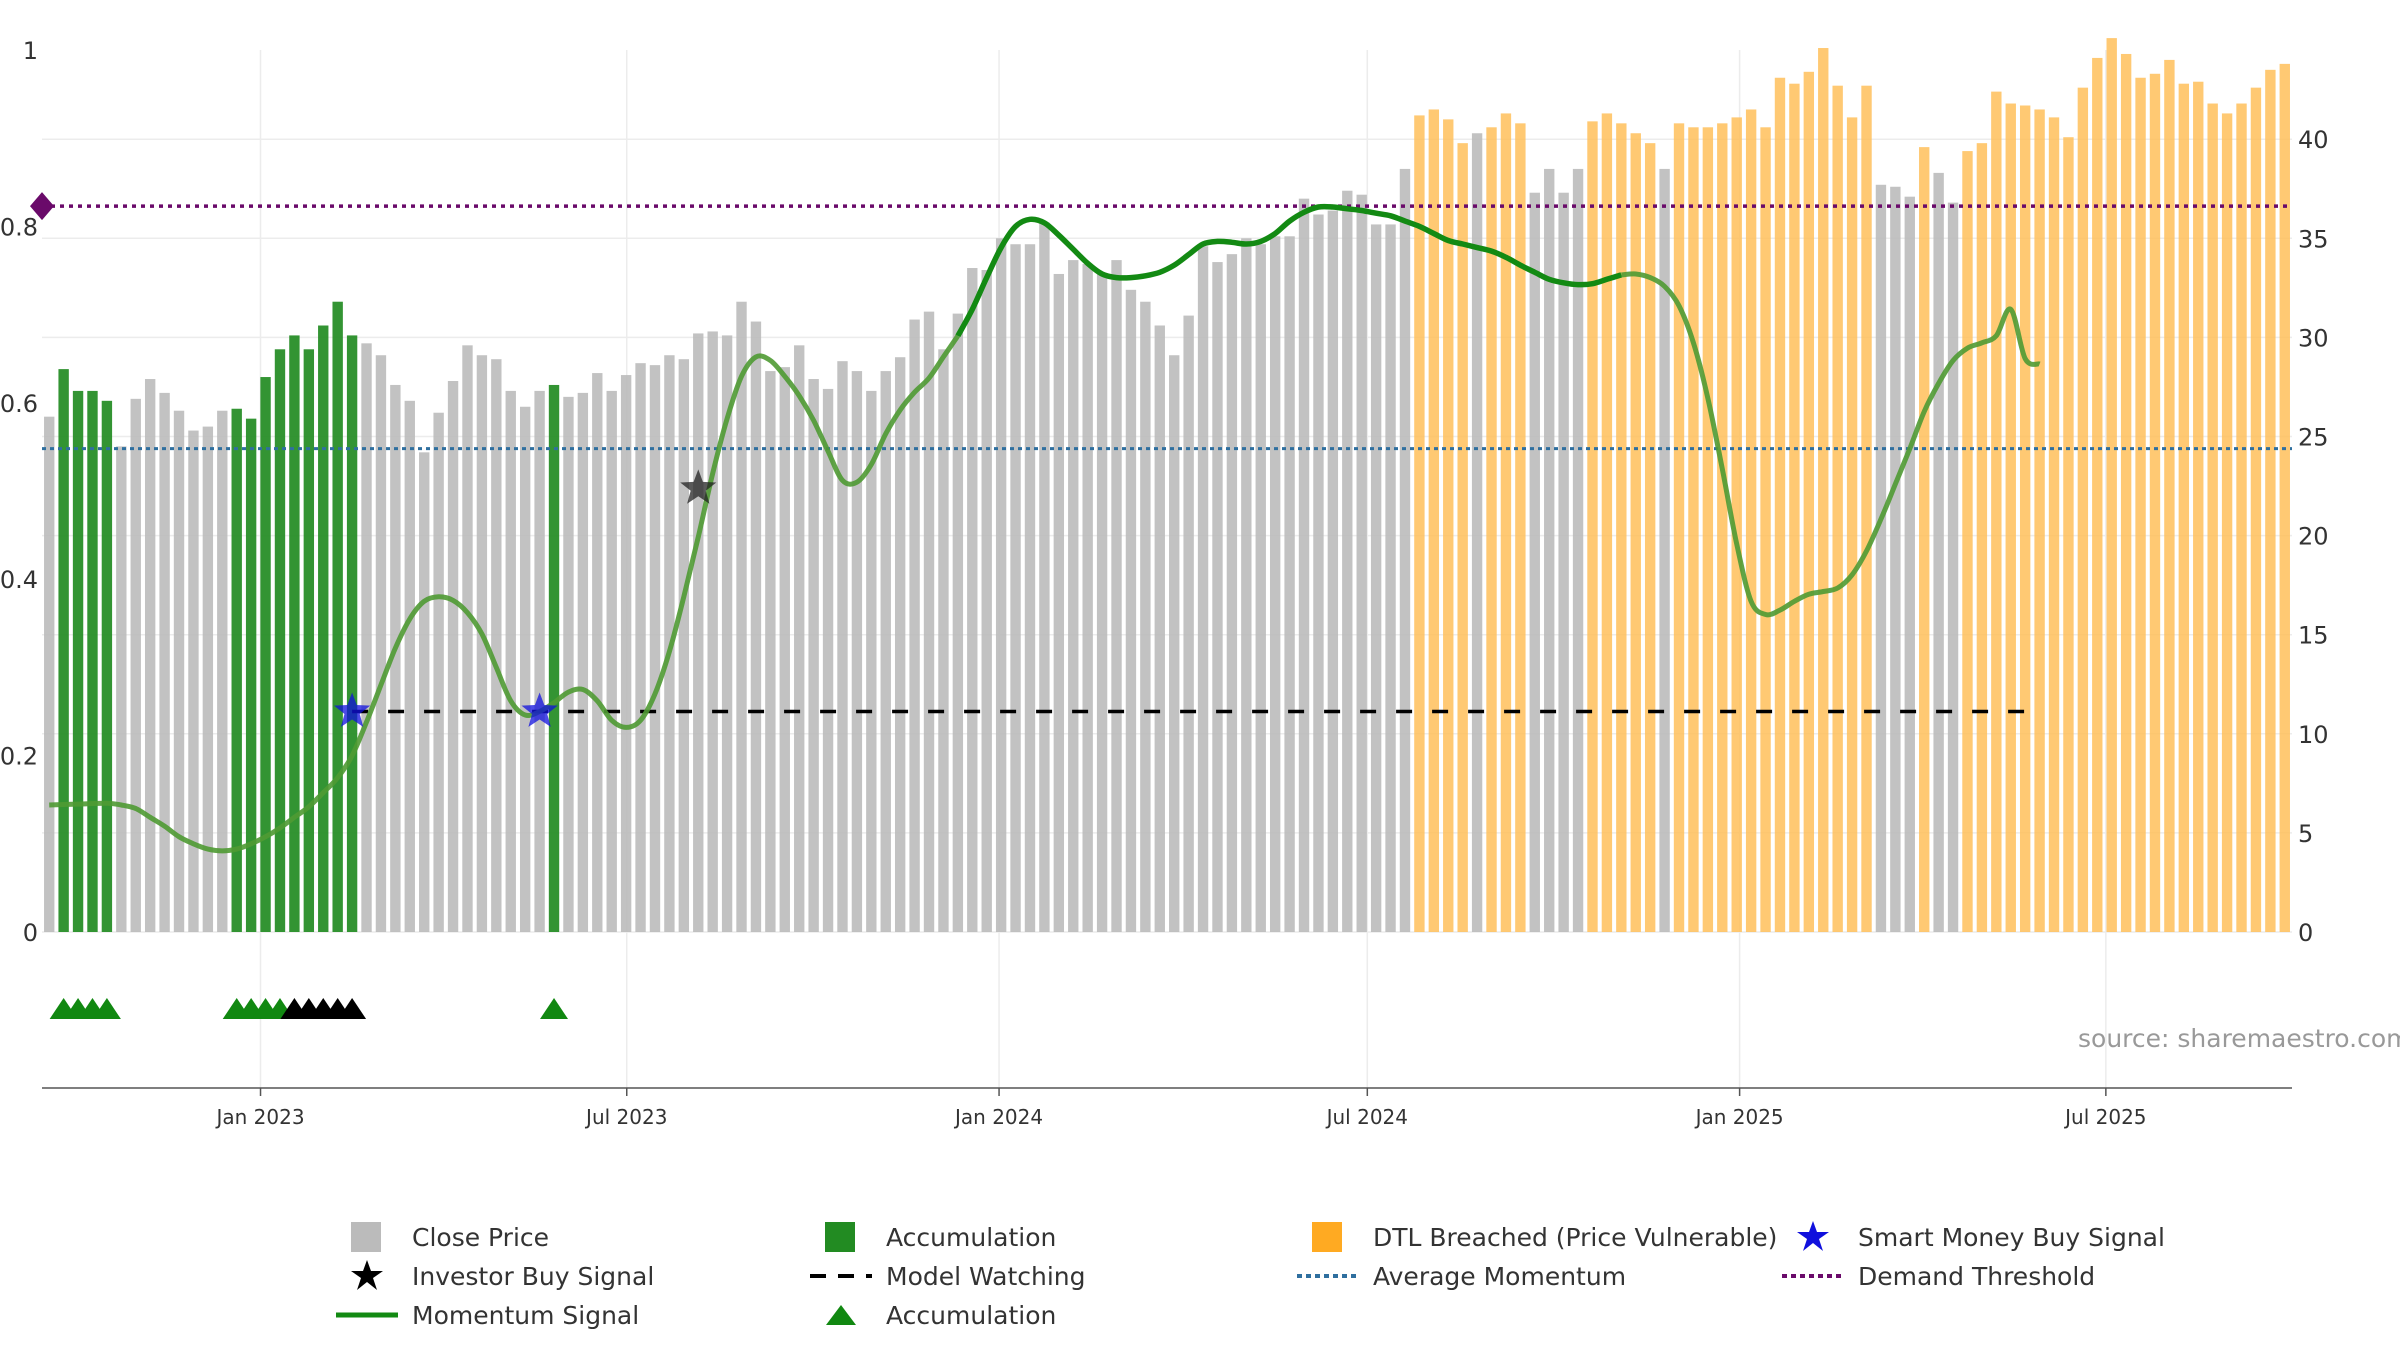  Describe the element at coordinates (2313, 636) in the screenshot. I see `right-tick-label: 15` at that location.